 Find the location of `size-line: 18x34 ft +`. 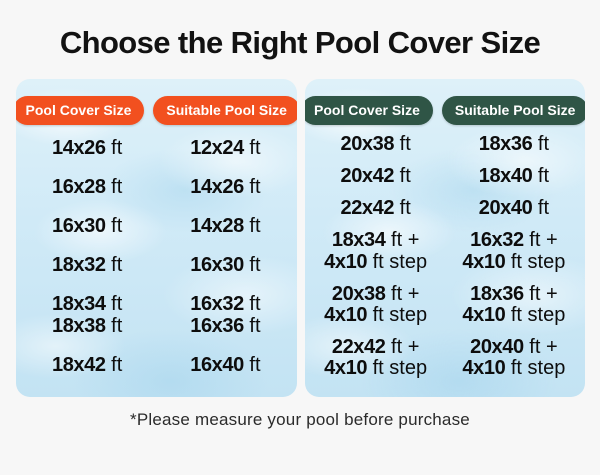

size-line: 18x34 ft + is located at coordinates (375, 240).